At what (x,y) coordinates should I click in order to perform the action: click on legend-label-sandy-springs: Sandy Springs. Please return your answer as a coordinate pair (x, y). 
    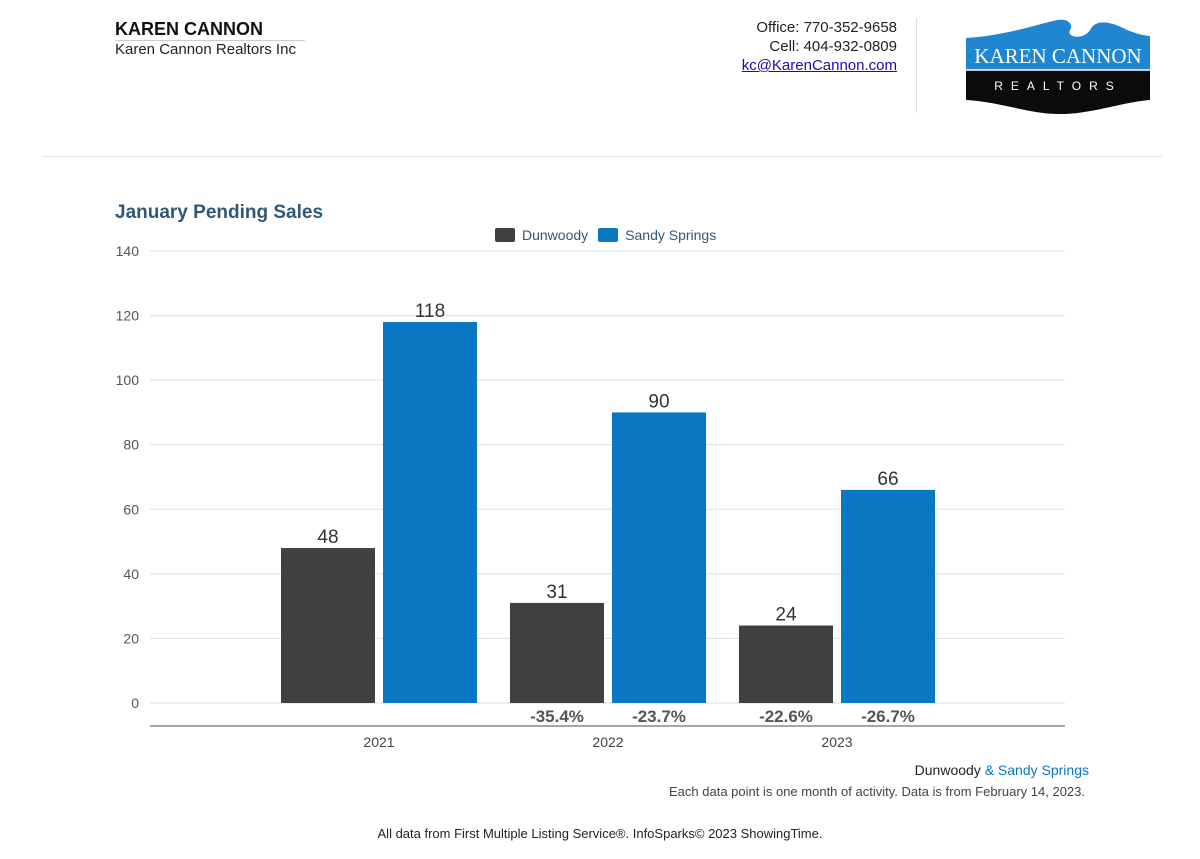
    Looking at the image, I should click on (671, 235).